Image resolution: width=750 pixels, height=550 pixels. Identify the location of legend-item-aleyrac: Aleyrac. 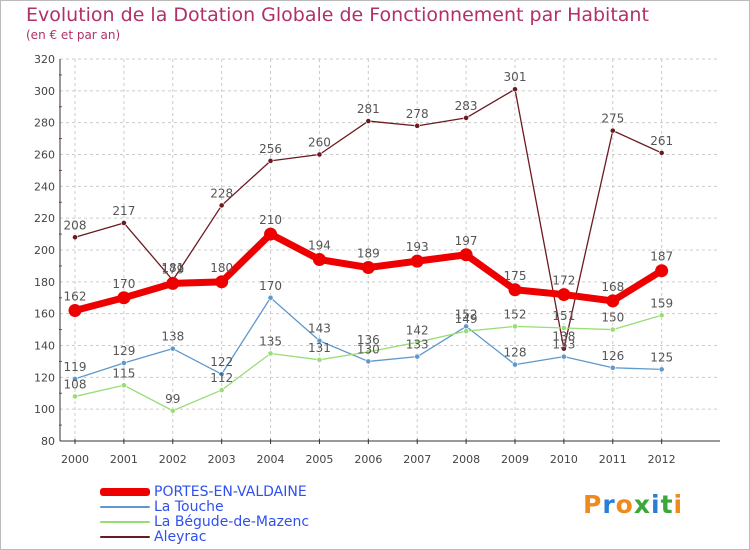
(204, 536).